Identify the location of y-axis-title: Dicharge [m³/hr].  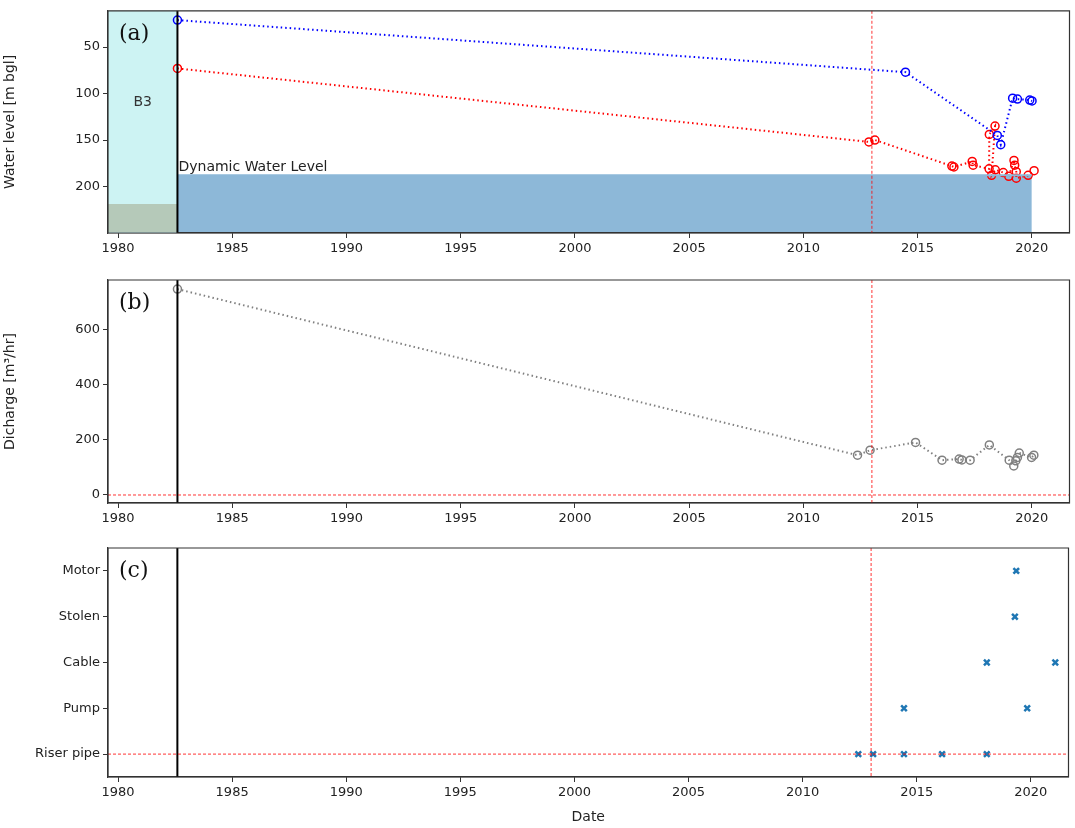
(9, 391).